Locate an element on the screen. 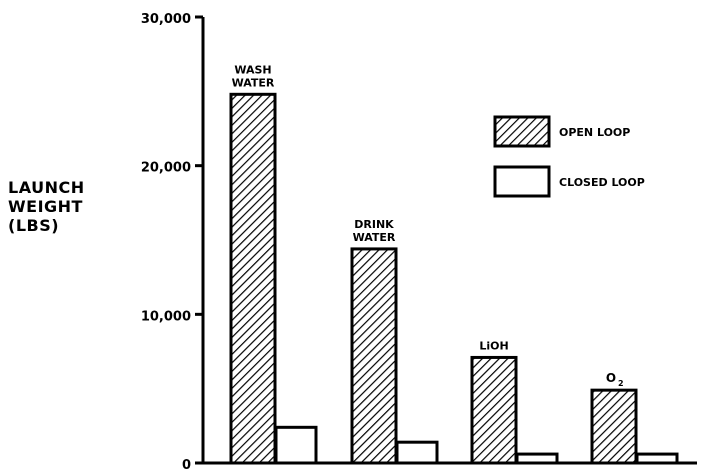 This screenshot has height=473, width=701. y-axis-label-line: LAUNCH is located at coordinates (46, 187).